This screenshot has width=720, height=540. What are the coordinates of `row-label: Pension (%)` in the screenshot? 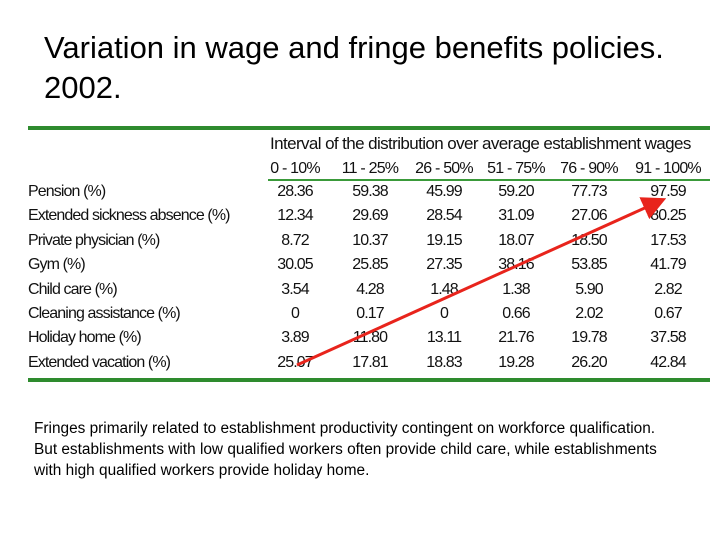 It's located at (67, 191).